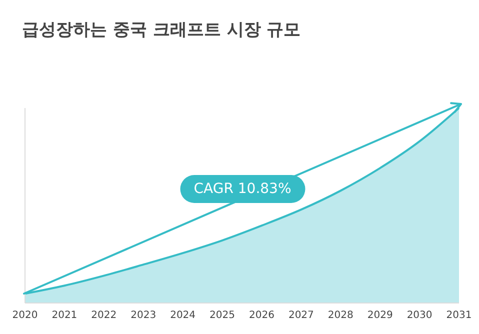 The width and height of the screenshot is (479, 334). What do you see at coordinates (380, 316) in the screenshot?
I see `x-tick-label: 2029` at bounding box center [380, 316].